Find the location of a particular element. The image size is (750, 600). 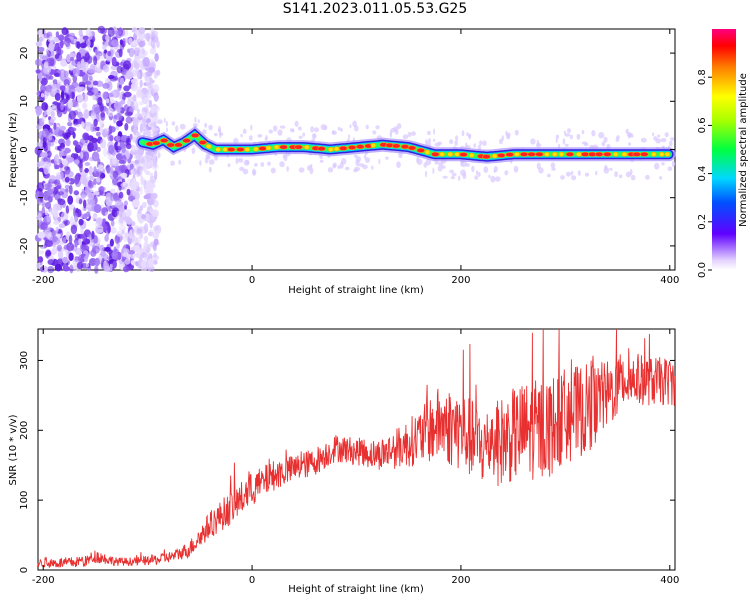

snr-x-axis-title: Height of straight line (km) is located at coordinates (356, 589).